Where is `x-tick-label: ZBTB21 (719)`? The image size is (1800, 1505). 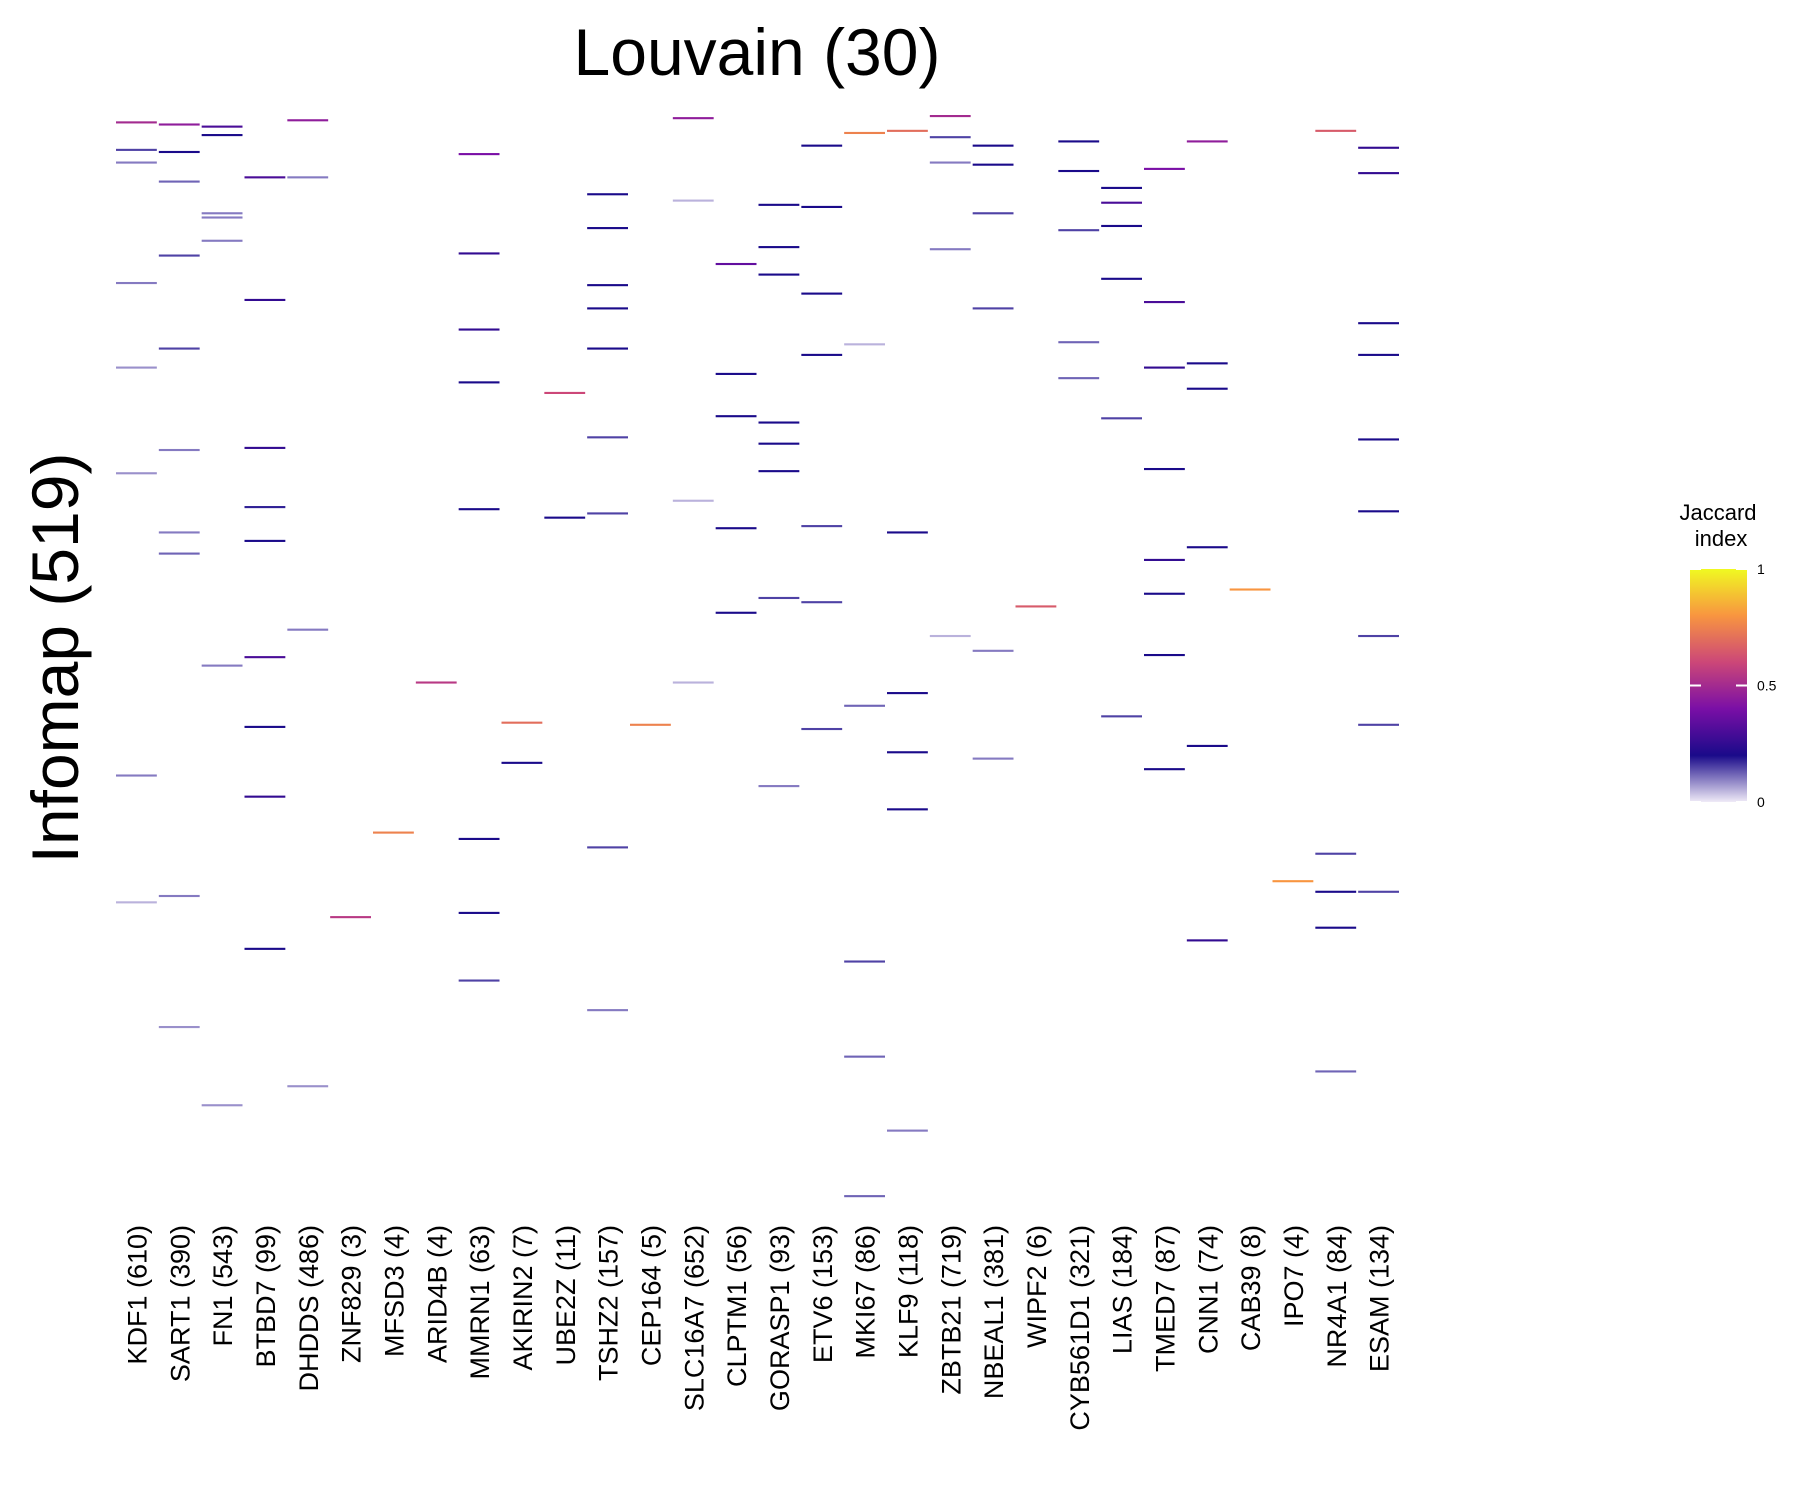
x-tick-label: ZBTB21 (719) is located at coordinates (951, 1310).